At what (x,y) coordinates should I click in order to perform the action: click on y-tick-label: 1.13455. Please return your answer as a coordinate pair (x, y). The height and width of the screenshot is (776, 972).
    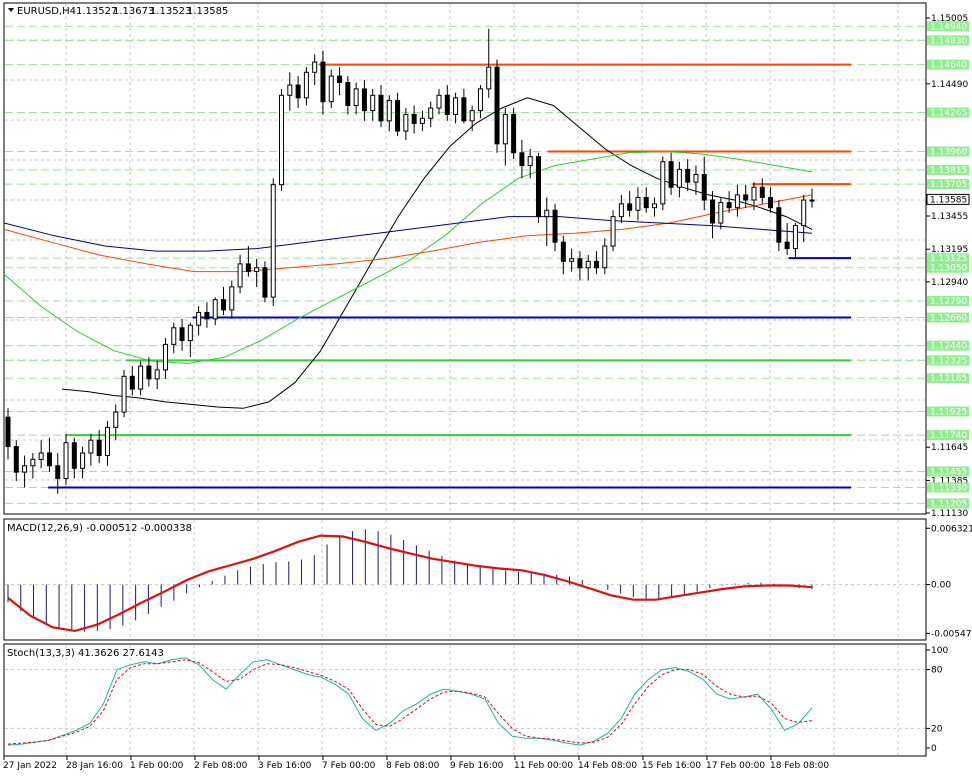
    Looking at the image, I should click on (949, 217).